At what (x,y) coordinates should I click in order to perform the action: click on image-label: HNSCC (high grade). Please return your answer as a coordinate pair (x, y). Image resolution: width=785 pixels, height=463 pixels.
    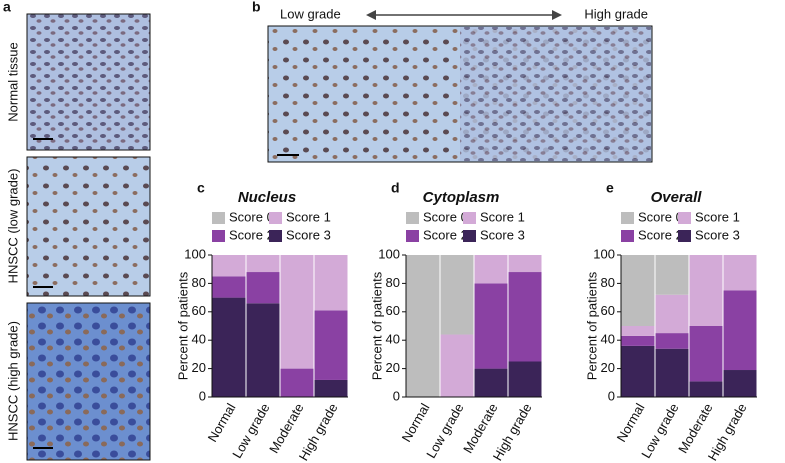
    Looking at the image, I should click on (12, 381).